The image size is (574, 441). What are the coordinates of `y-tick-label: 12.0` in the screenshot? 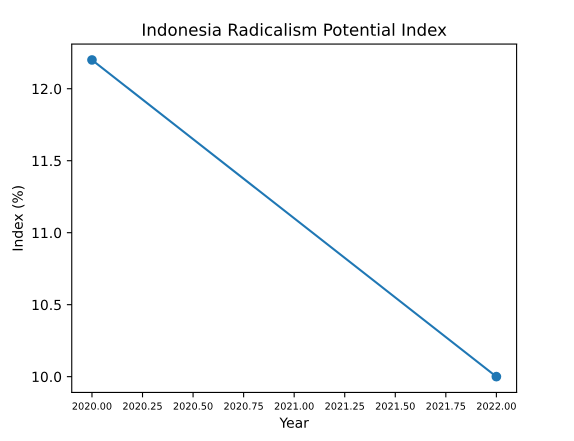 It's located at (47, 89).